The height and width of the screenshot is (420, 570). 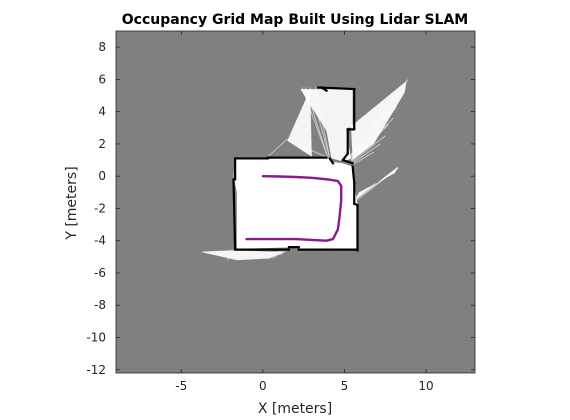 I want to click on y-tick-label: -12, so click(x=96, y=370).